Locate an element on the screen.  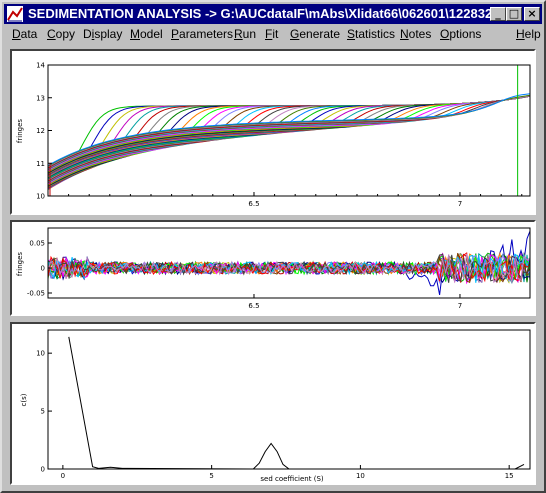
close-button: × is located at coordinates (532, 14).